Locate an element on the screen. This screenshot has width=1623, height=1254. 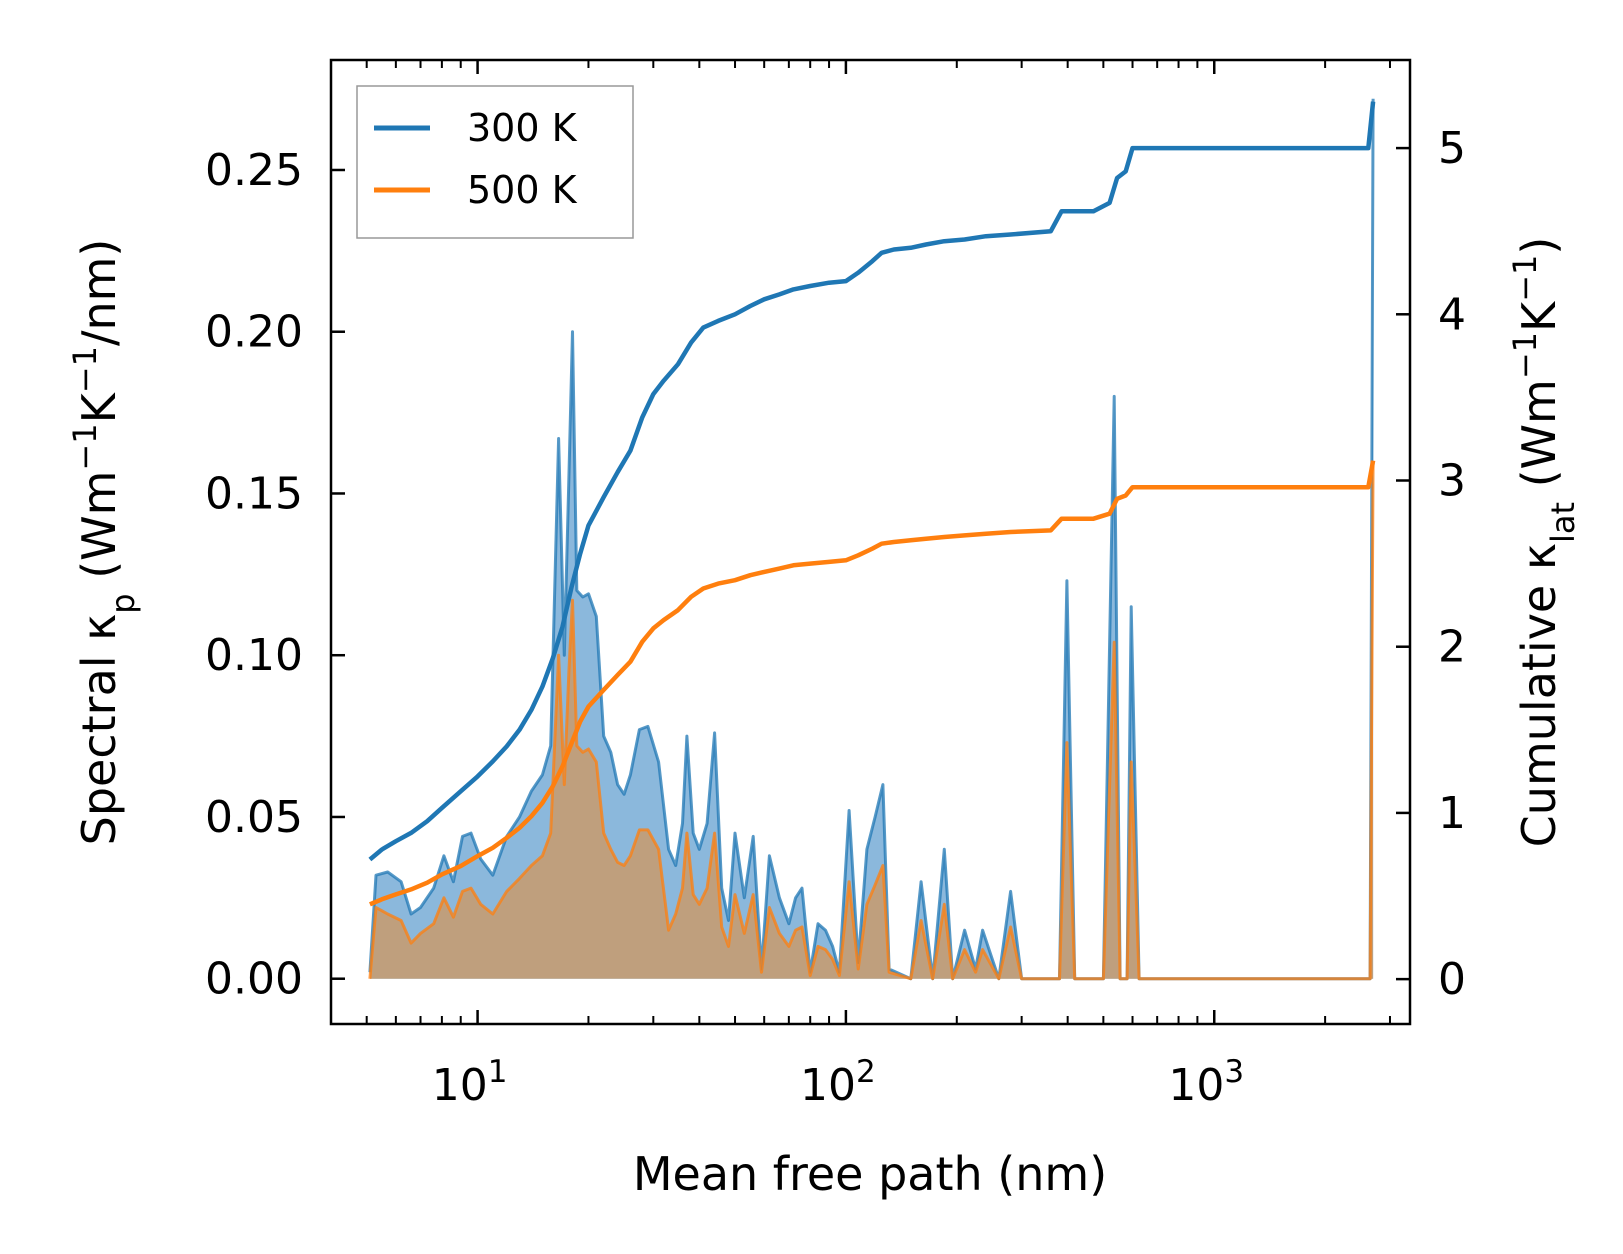
y-right-tick-label: 3 is located at coordinates (1452, 481).